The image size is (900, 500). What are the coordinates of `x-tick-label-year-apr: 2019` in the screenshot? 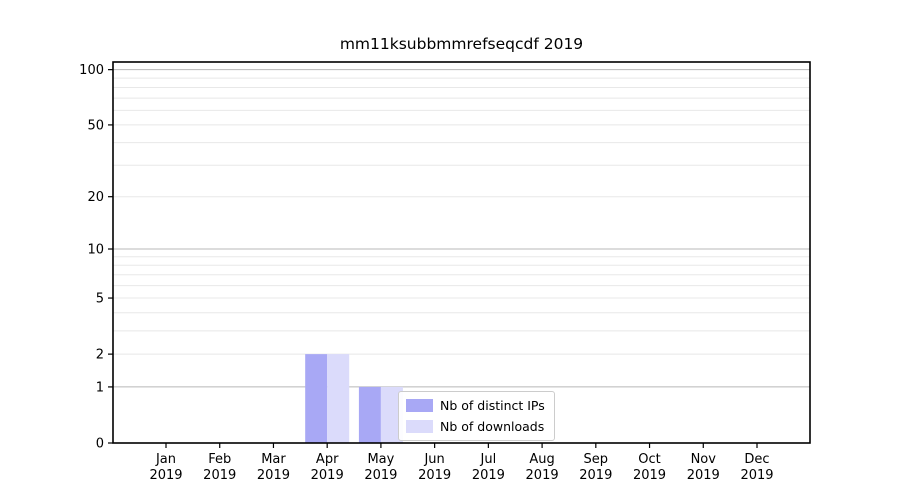 It's located at (327, 475).